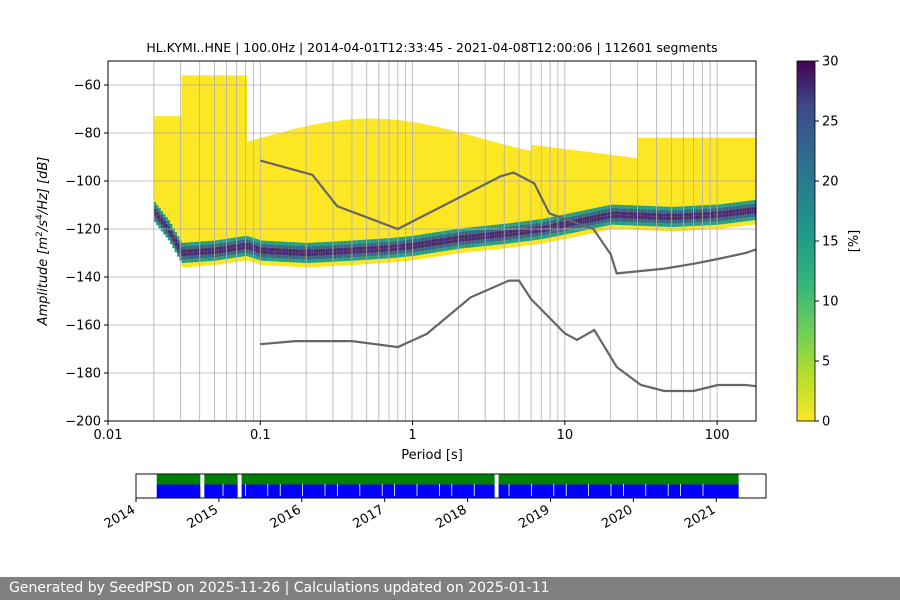  Describe the element at coordinates (203, 517) in the screenshot. I see `timeline-tick-label: 2015` at that location.